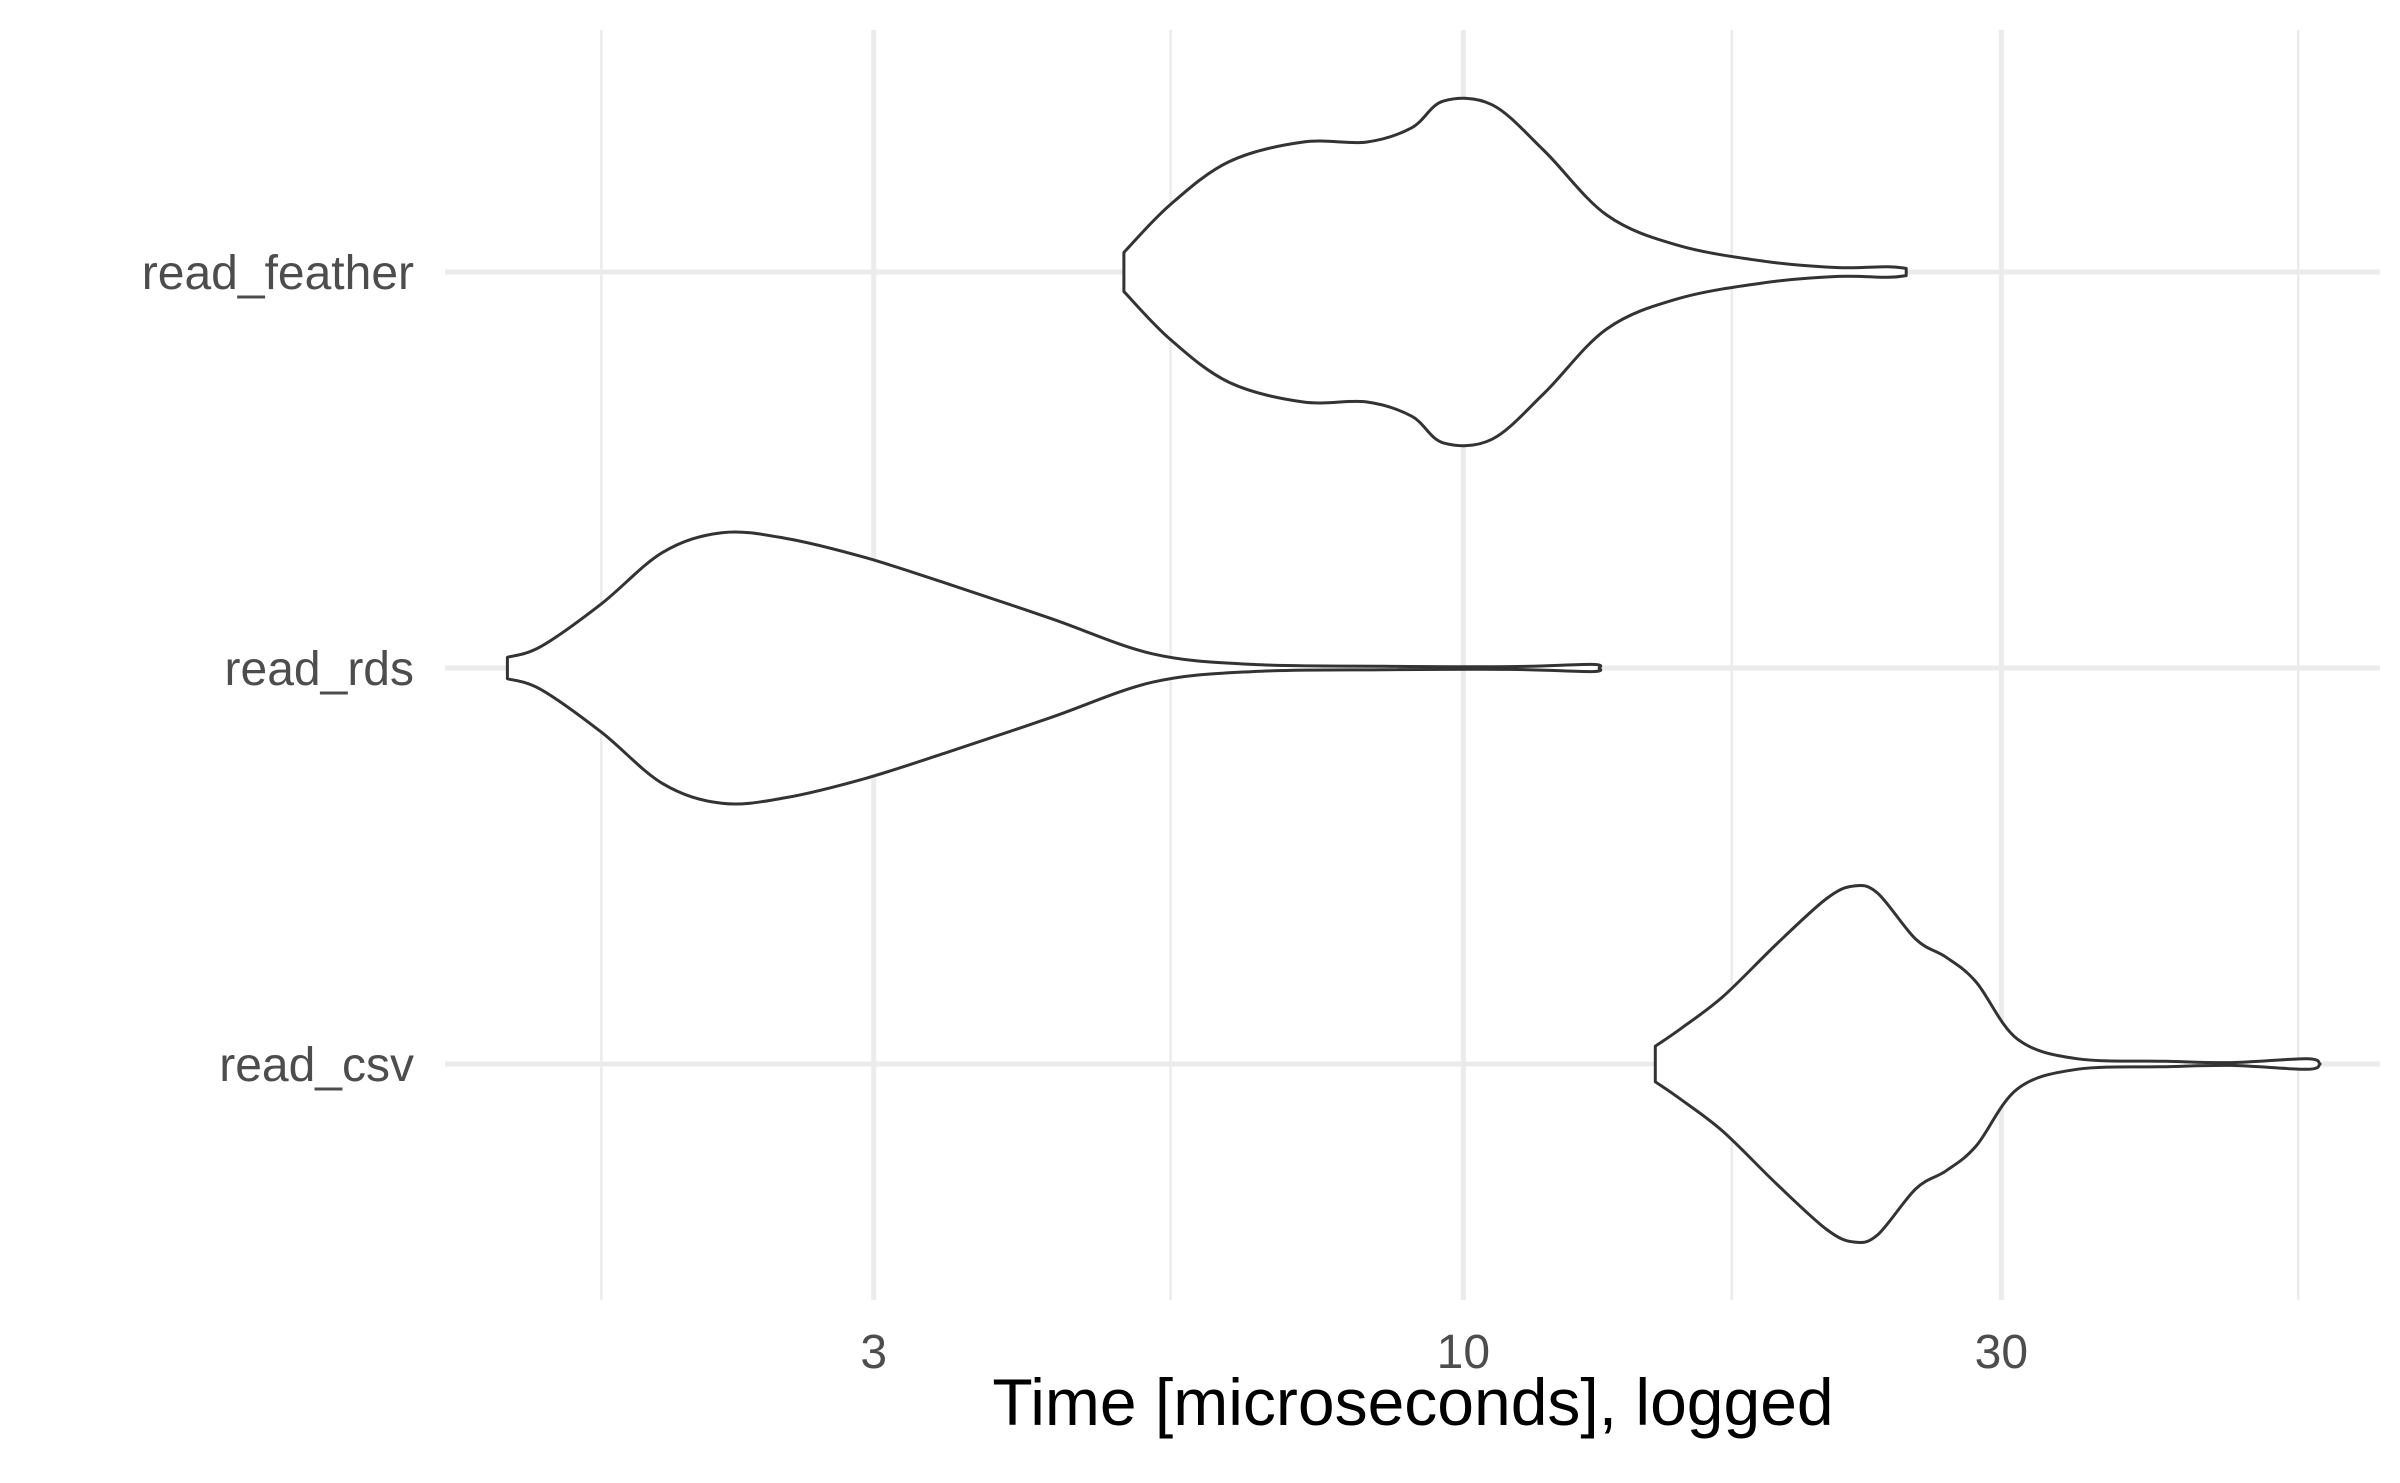 Image resolution: width=2400 pixels, height=1483 pixels. What do you see at coordinates (2001, 1352) in the screenshot?
I see `x-tick-label-2: 30` at bounding box center [2001, 1352].